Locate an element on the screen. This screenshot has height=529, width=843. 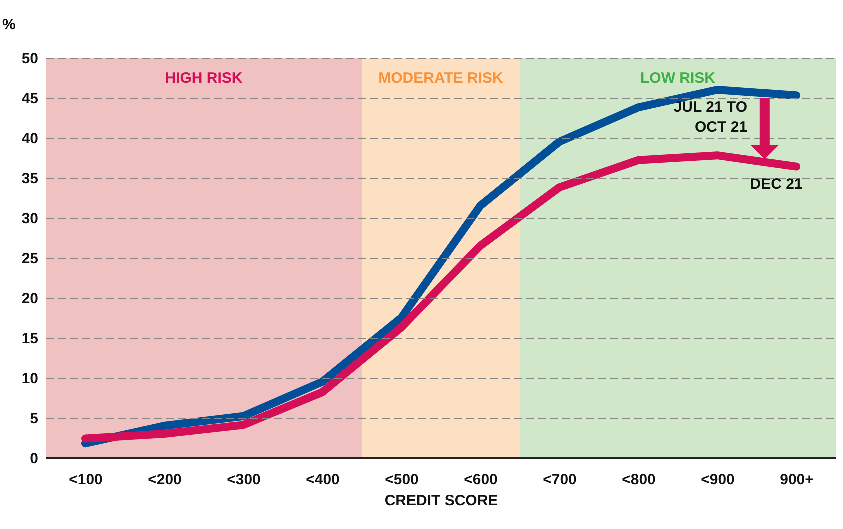
series-label: DEC 21 is located at coordinates (776, 184).